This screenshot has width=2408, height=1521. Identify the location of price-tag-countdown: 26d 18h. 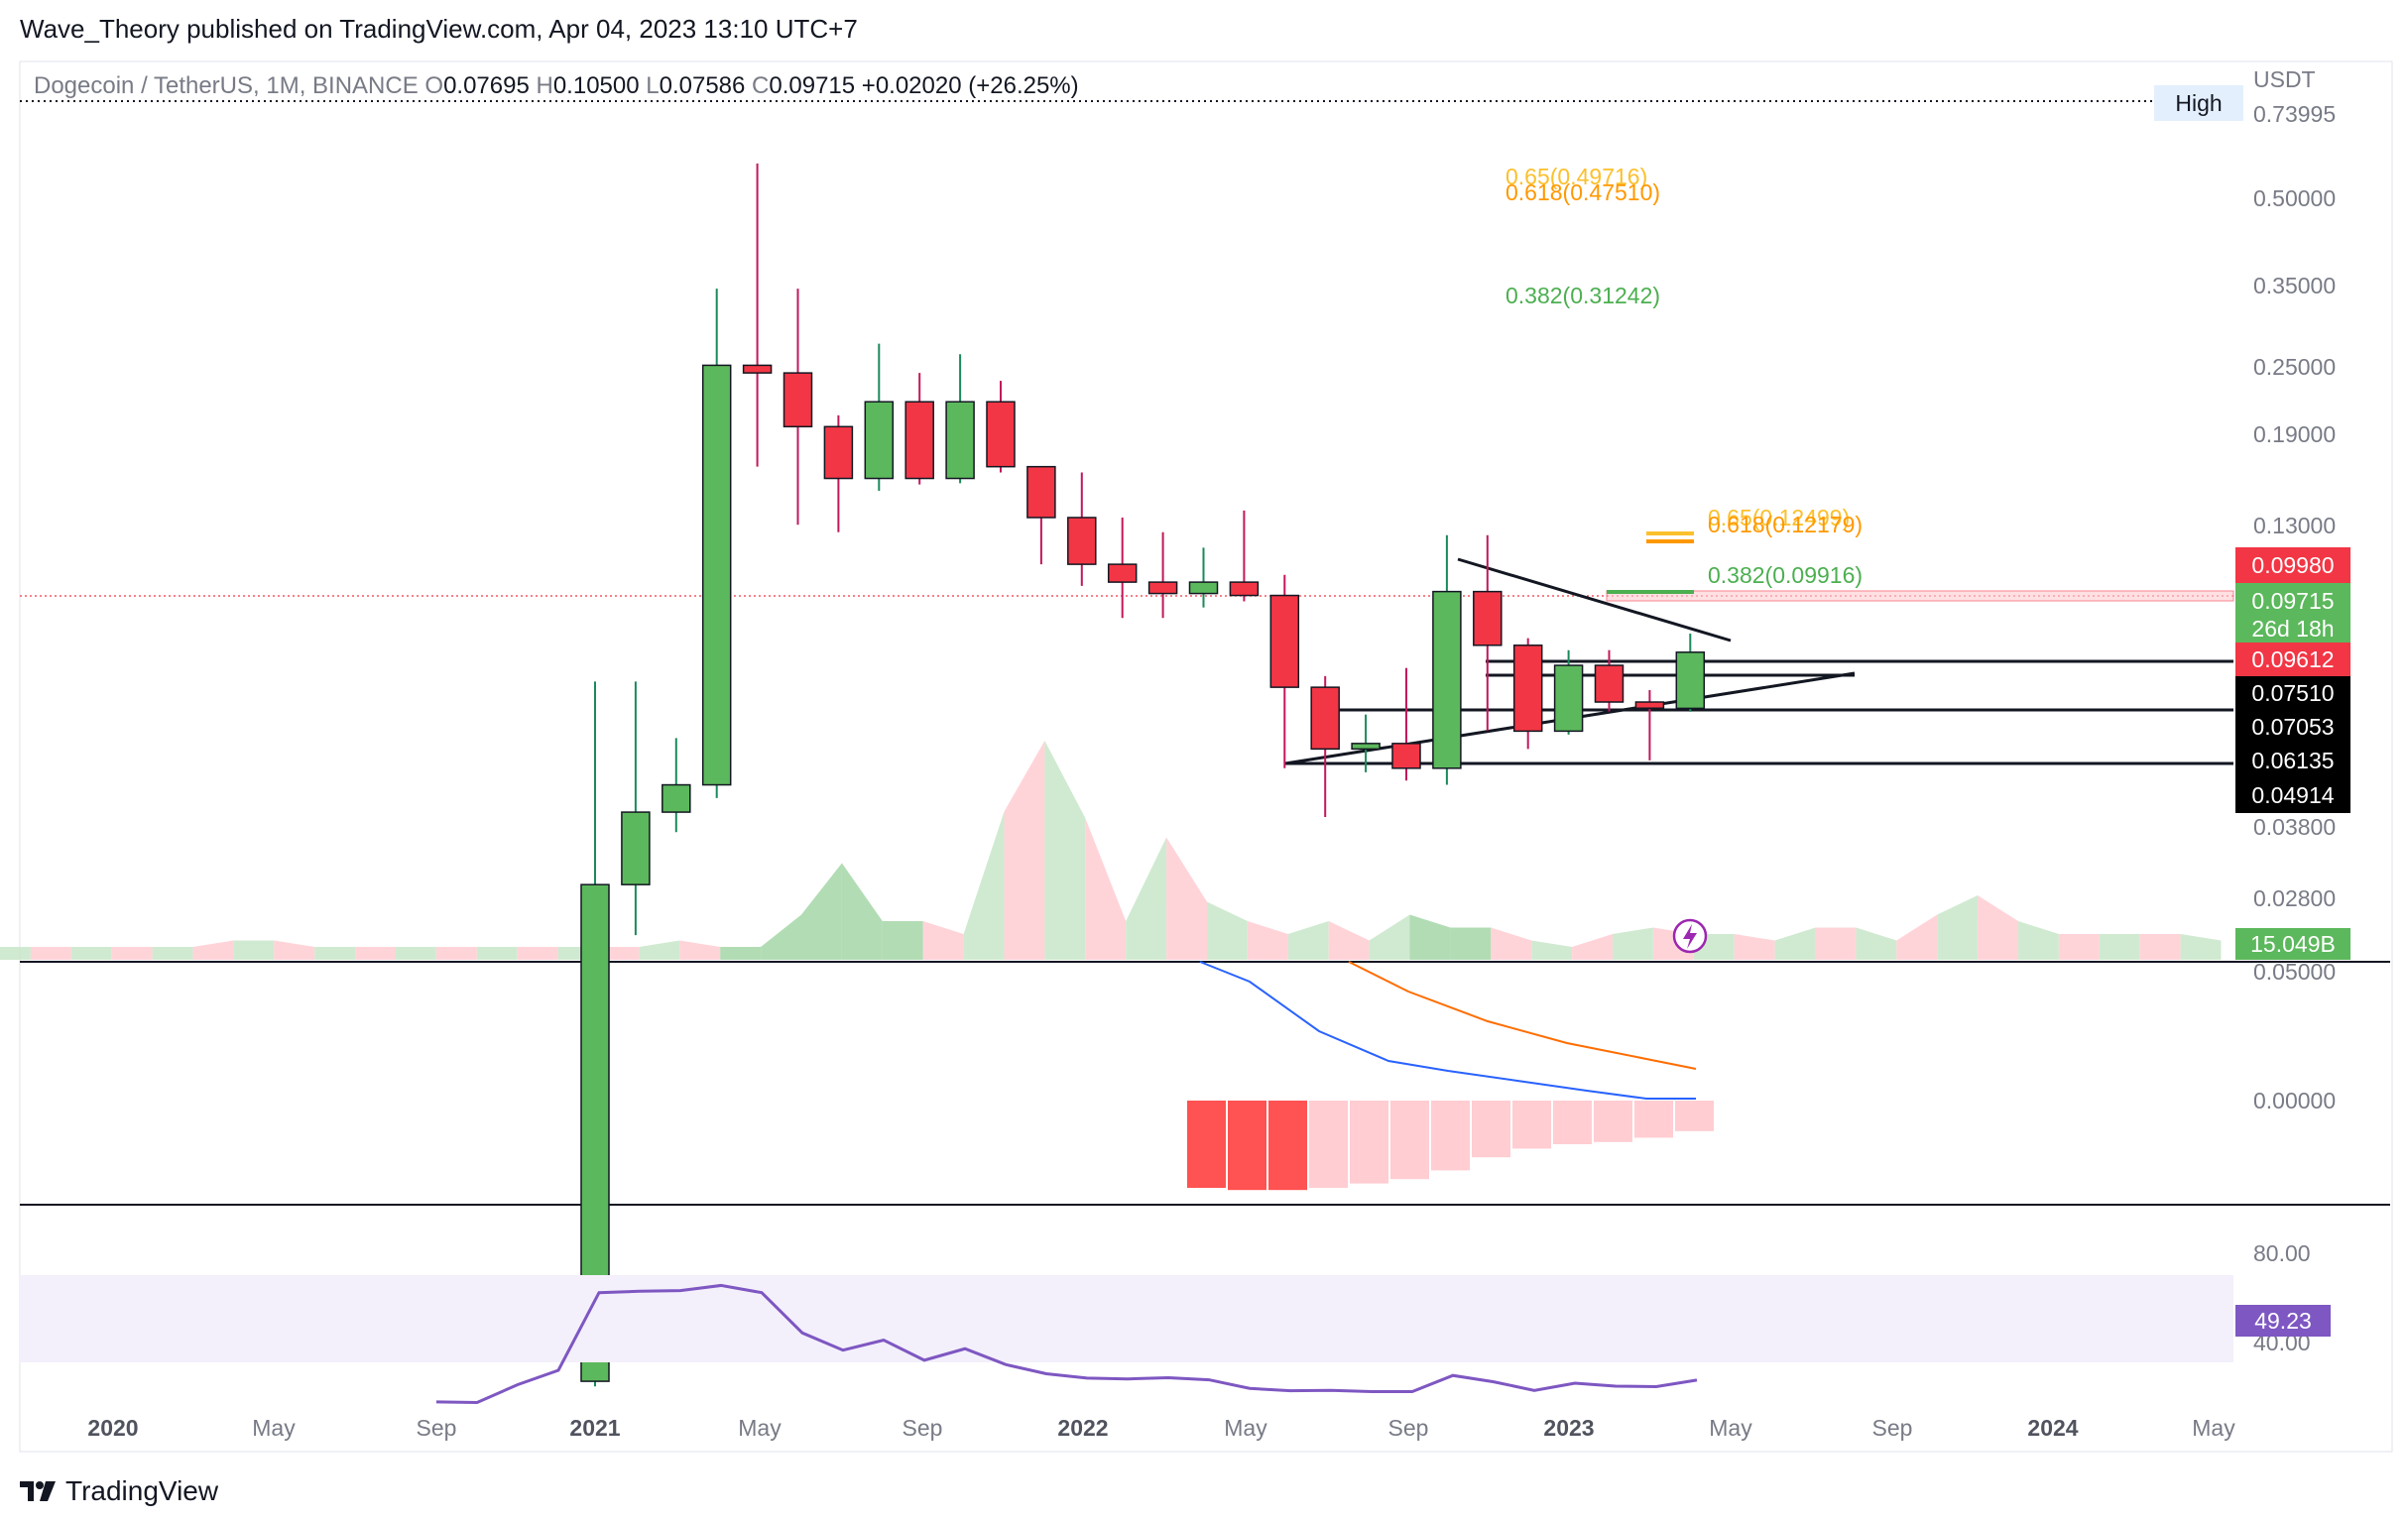
(2293, 629).